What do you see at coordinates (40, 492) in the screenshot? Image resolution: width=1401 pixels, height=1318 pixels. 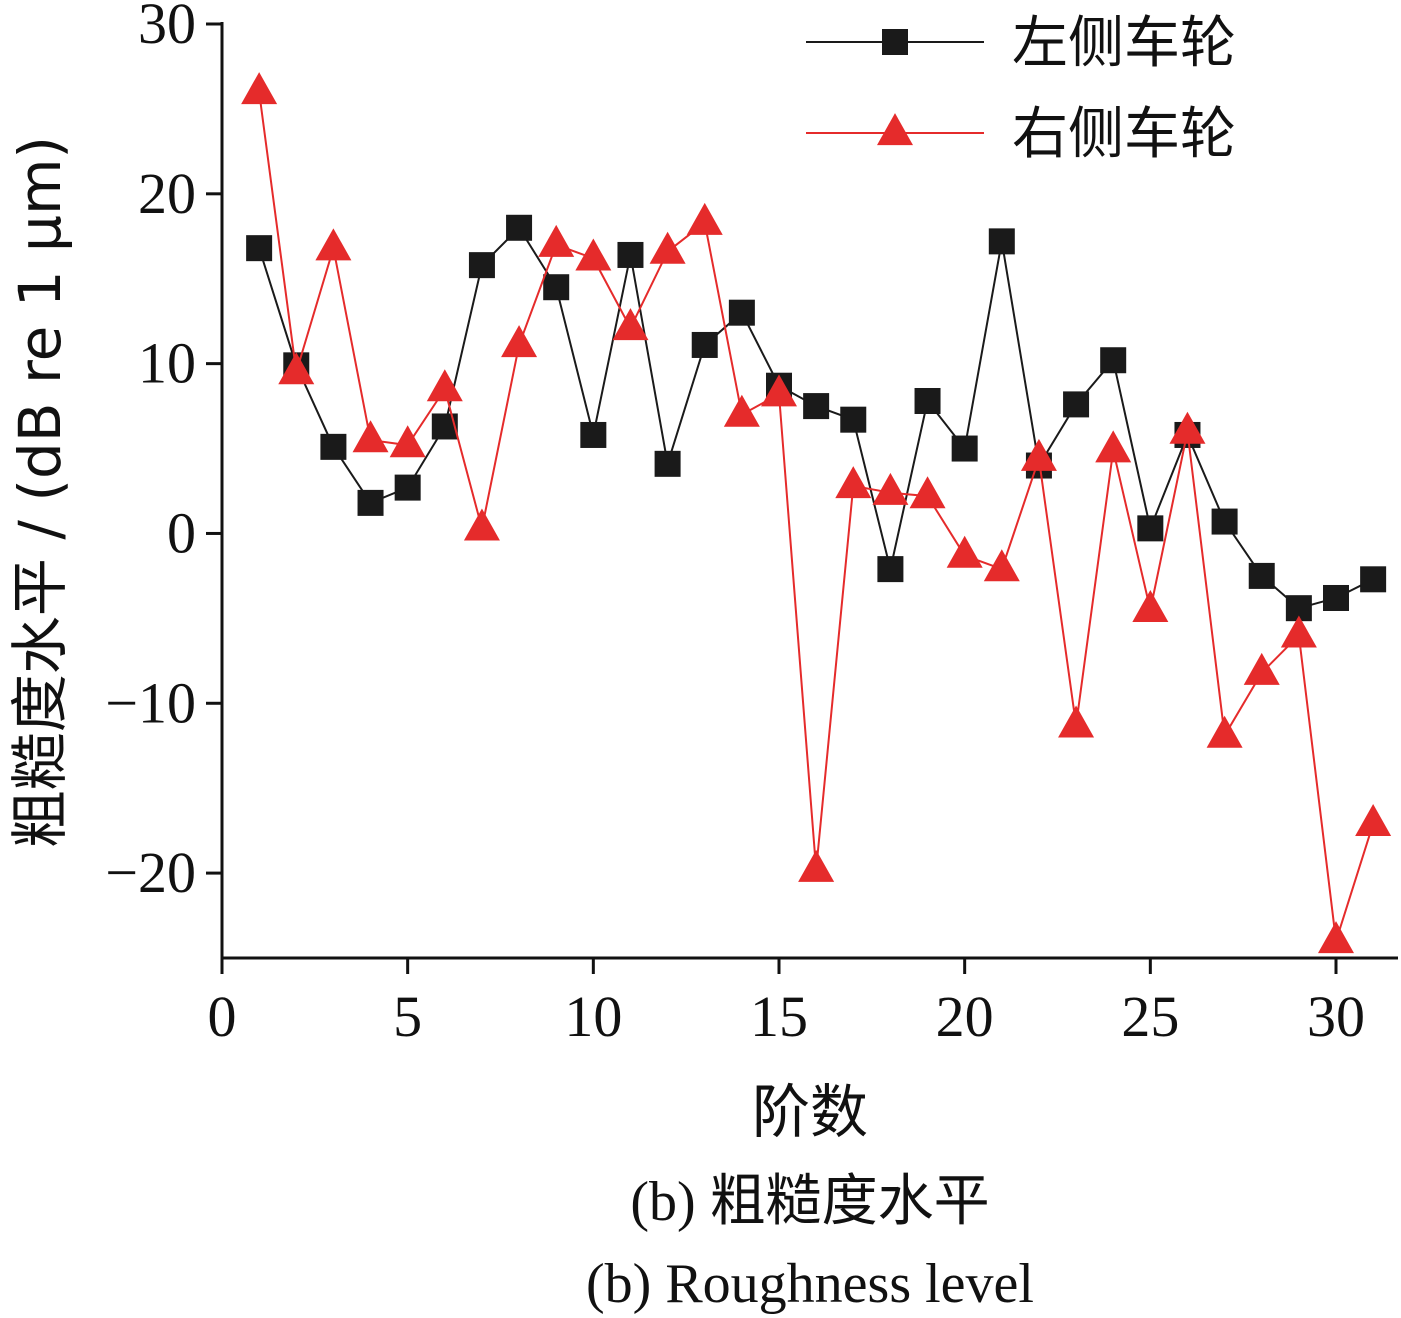 I see `y-axis-label: 粗糙度水平 / (dB re 1 μm)` at bounding box center [40, 492].